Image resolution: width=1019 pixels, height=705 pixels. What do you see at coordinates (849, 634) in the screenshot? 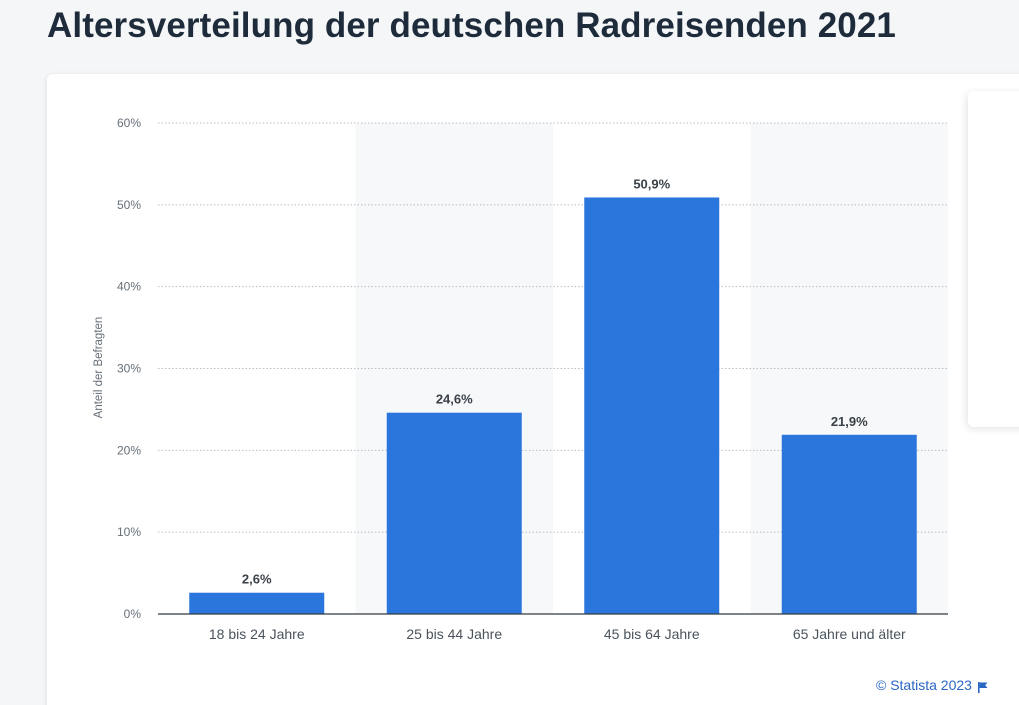
I see `x-tick-label: 65 Jahre und älter` at bounding box center [849, 634].